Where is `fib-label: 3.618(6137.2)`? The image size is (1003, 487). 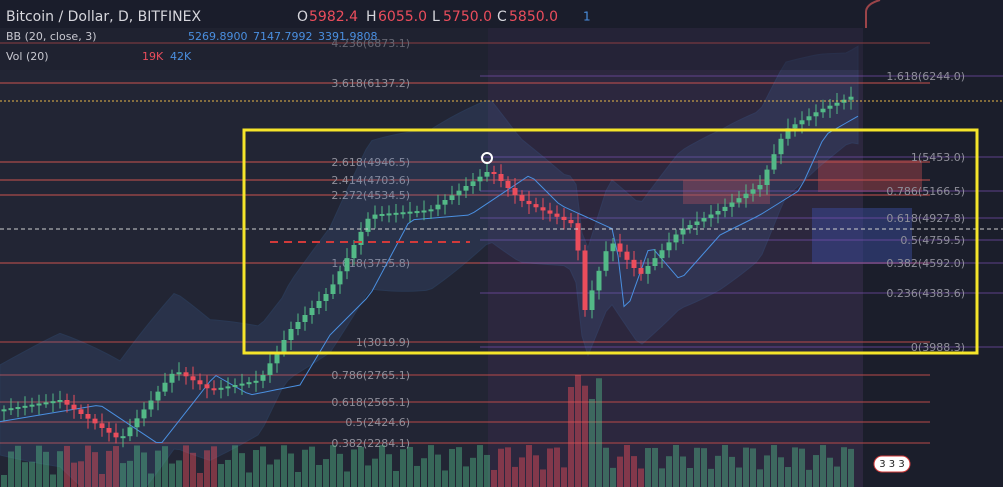 fib-label: 3.618(6137.2) is located at coordinates (370, 83).